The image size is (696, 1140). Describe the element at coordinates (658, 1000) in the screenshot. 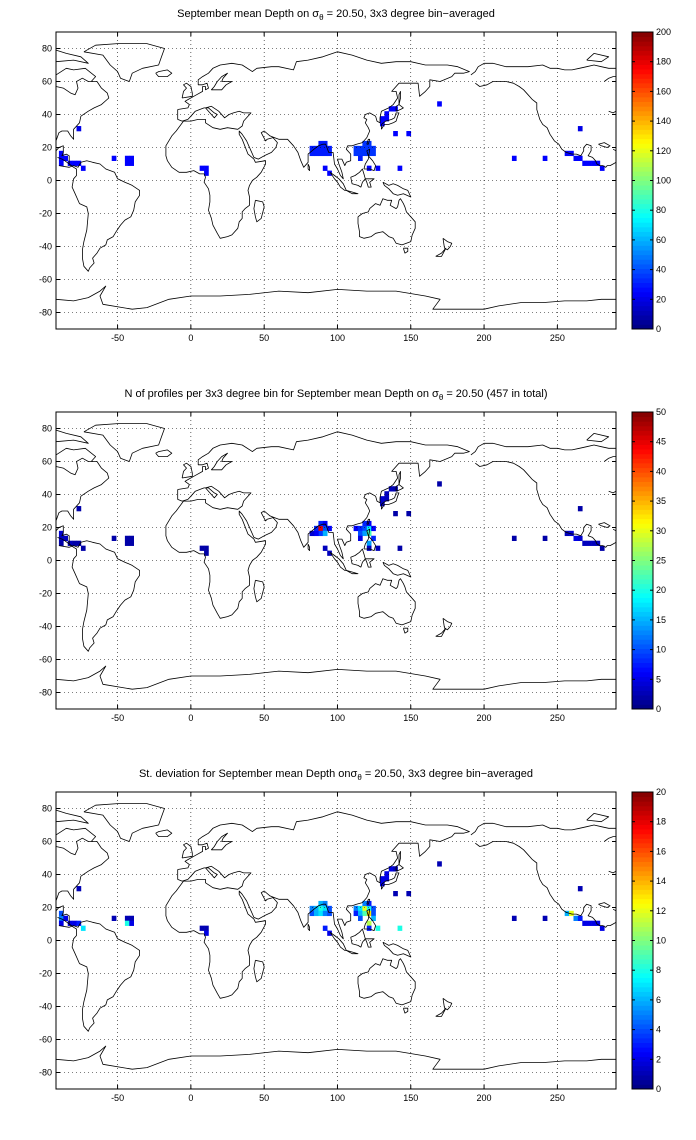

I see `colorbar-tick-label: 6` at that location.